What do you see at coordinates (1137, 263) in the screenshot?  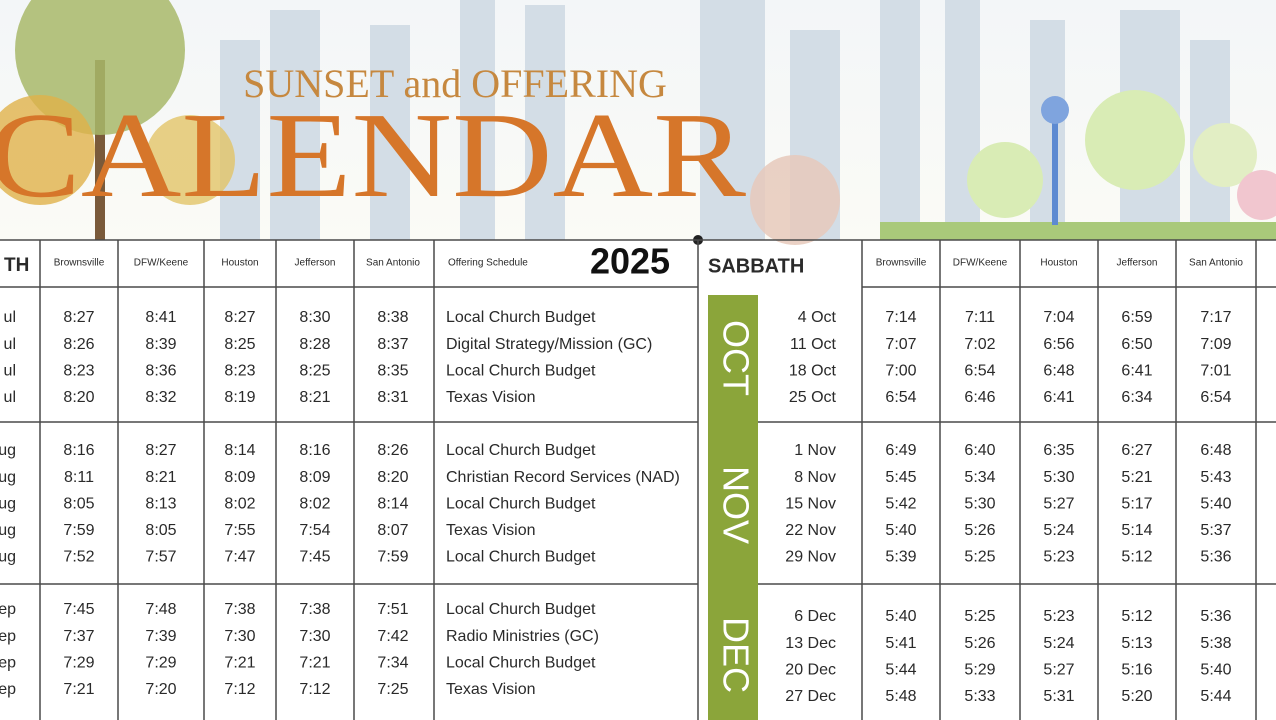 I see `column-header: Jefferson` at bounding box center [1137, 263].